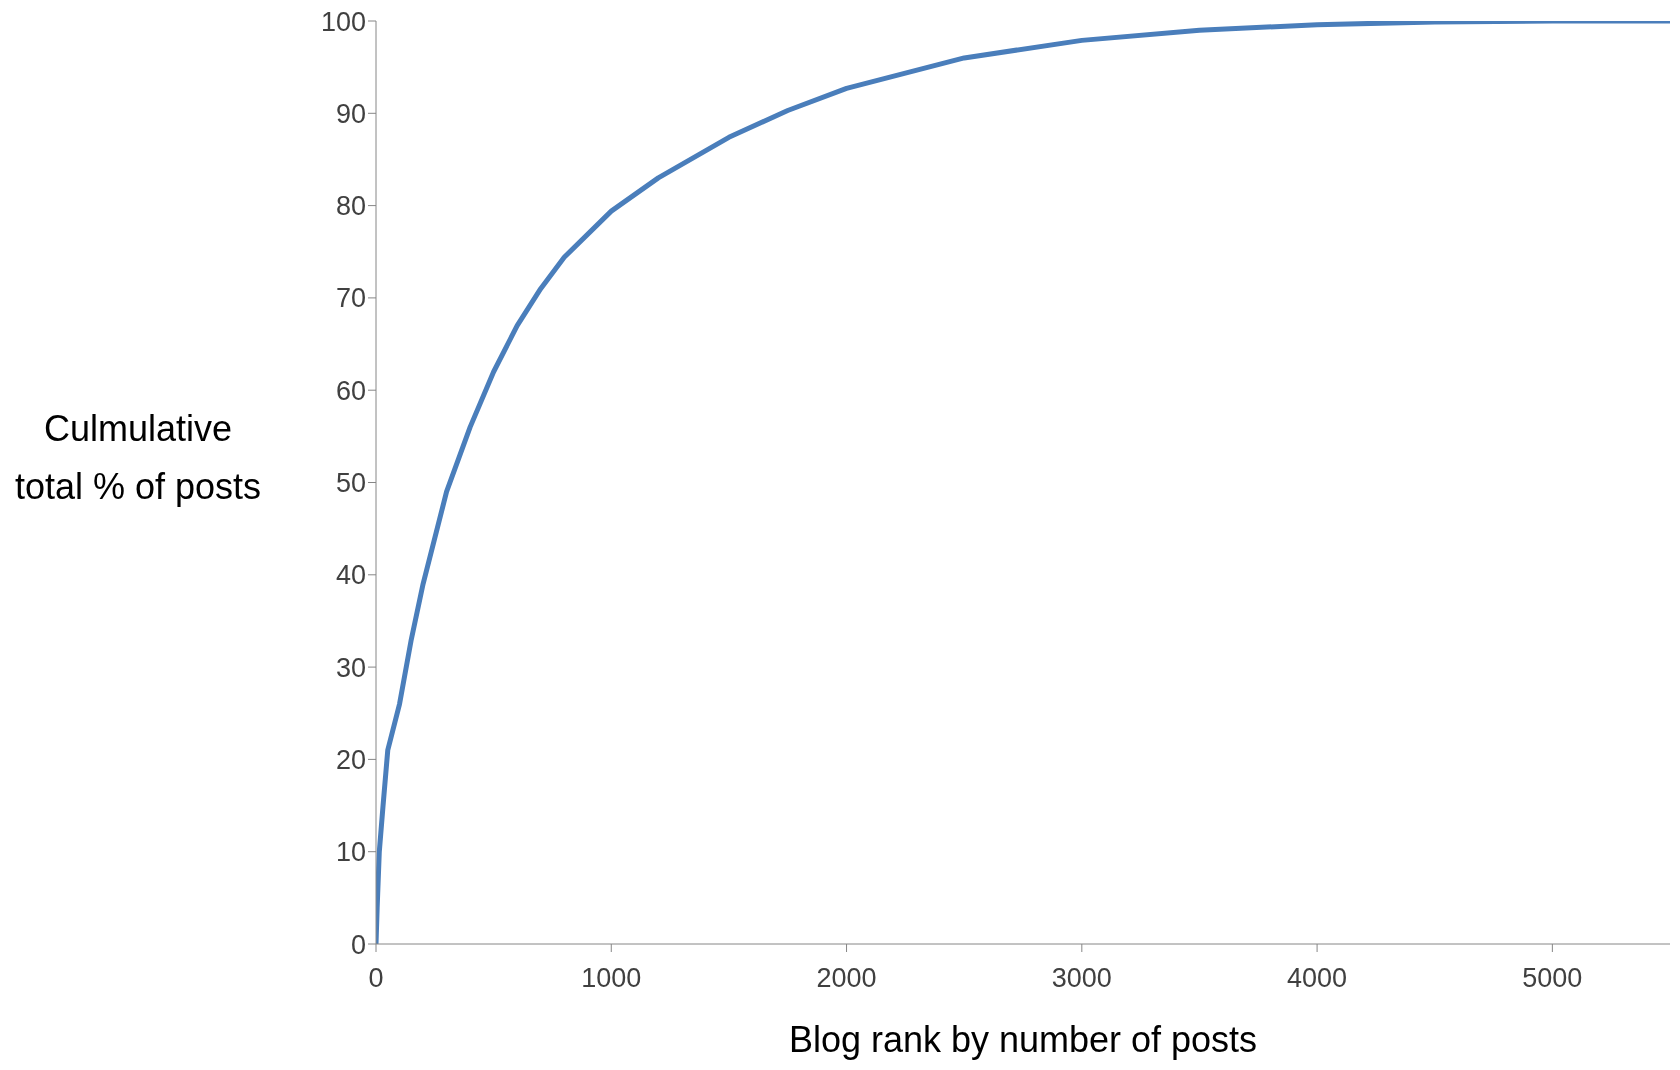 Image resolution: width=1680 pixels, height=1070 pixels. I want to click on x-axis-title: Blog rank by number of posts, so click(1023, 1039).